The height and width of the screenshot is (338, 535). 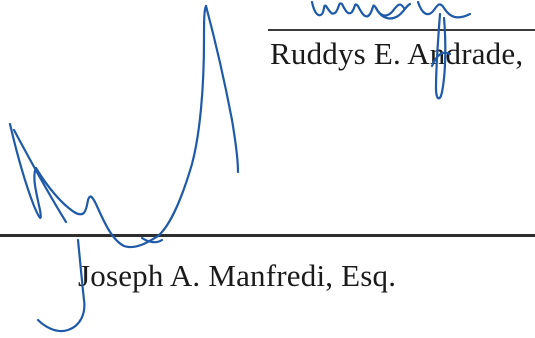 What do you see at coordinates (397, 53) in the screenshot?
I see `signatory-name-andrade: Ruddys E. Andrade,` at bounding box center [397, 53].